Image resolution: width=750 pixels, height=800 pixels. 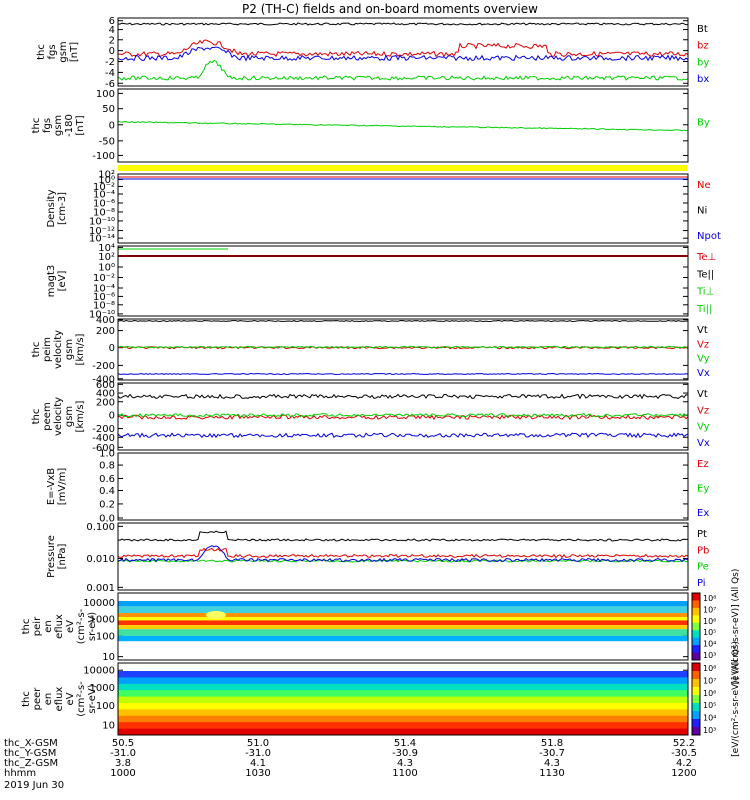 I want to click on y-tick-label: 10⁻¹⁴, so click(x=102, y=239).